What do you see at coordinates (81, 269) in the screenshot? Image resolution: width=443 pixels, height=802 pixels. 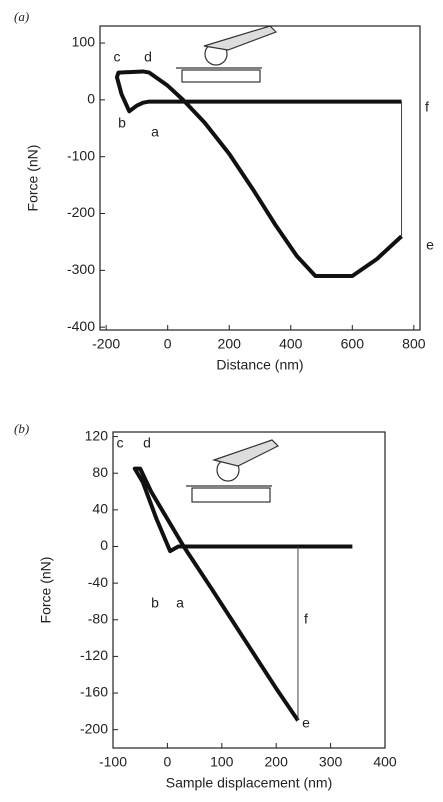 I see `y-tick-label: -300` at bounding box center [81, 269].